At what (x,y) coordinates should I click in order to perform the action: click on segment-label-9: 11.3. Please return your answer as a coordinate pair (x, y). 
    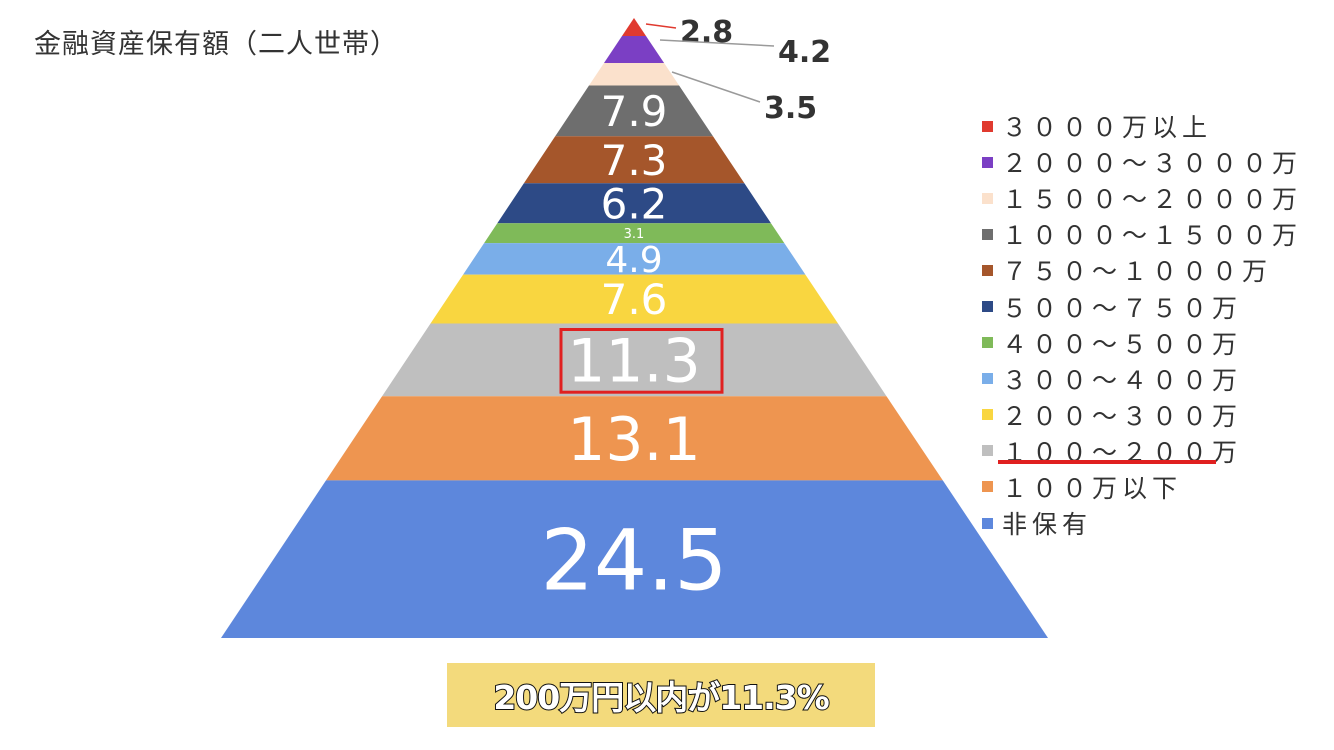
    Looking at the image, I should click on (634, 361).